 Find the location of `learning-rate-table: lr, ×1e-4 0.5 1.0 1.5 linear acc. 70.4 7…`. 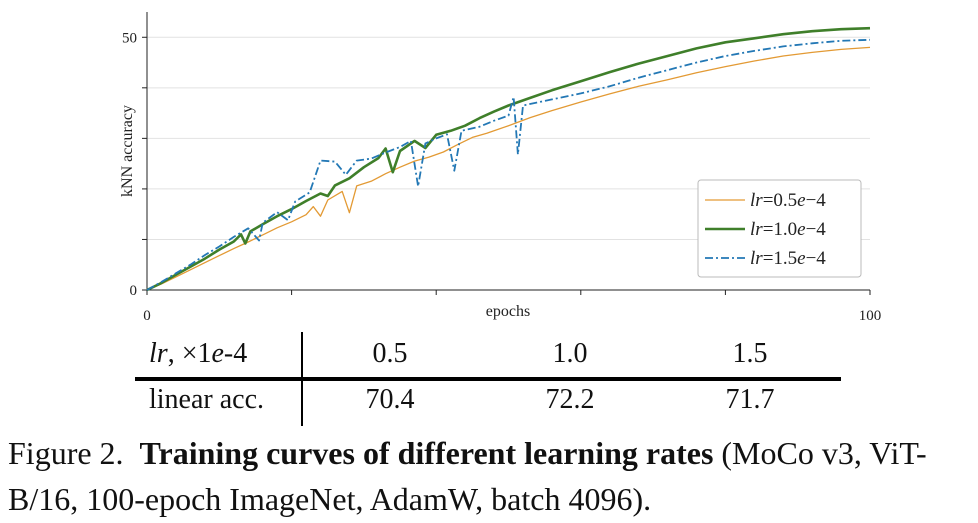

learning-rate-table: lr, ×1e-4 0.5 1.0 1.5 linear acc. 70.4 7… is located at coordinates (488, 379).